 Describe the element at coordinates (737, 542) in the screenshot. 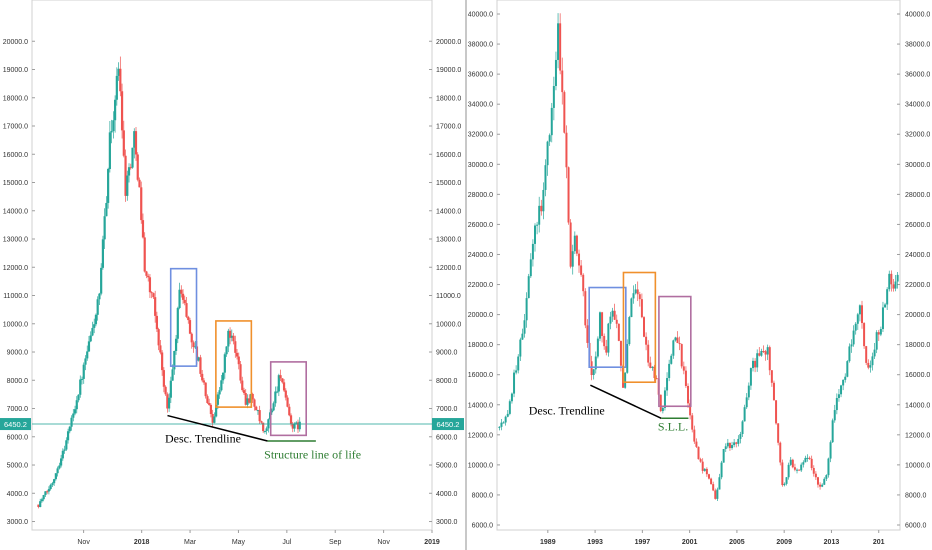

I see `x-tick-label: 2005` at that location.